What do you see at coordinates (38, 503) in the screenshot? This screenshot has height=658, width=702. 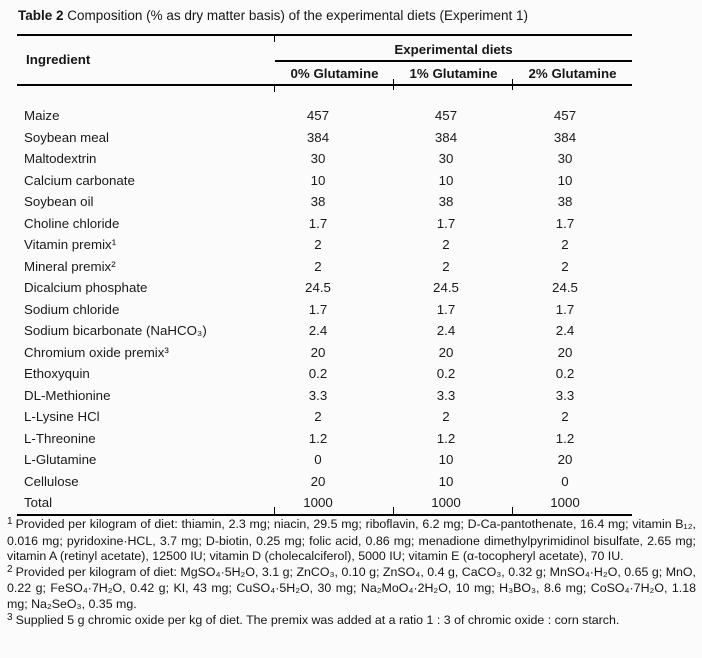 I see `ingredient-cell: Total` at bounding box center [38, 503].